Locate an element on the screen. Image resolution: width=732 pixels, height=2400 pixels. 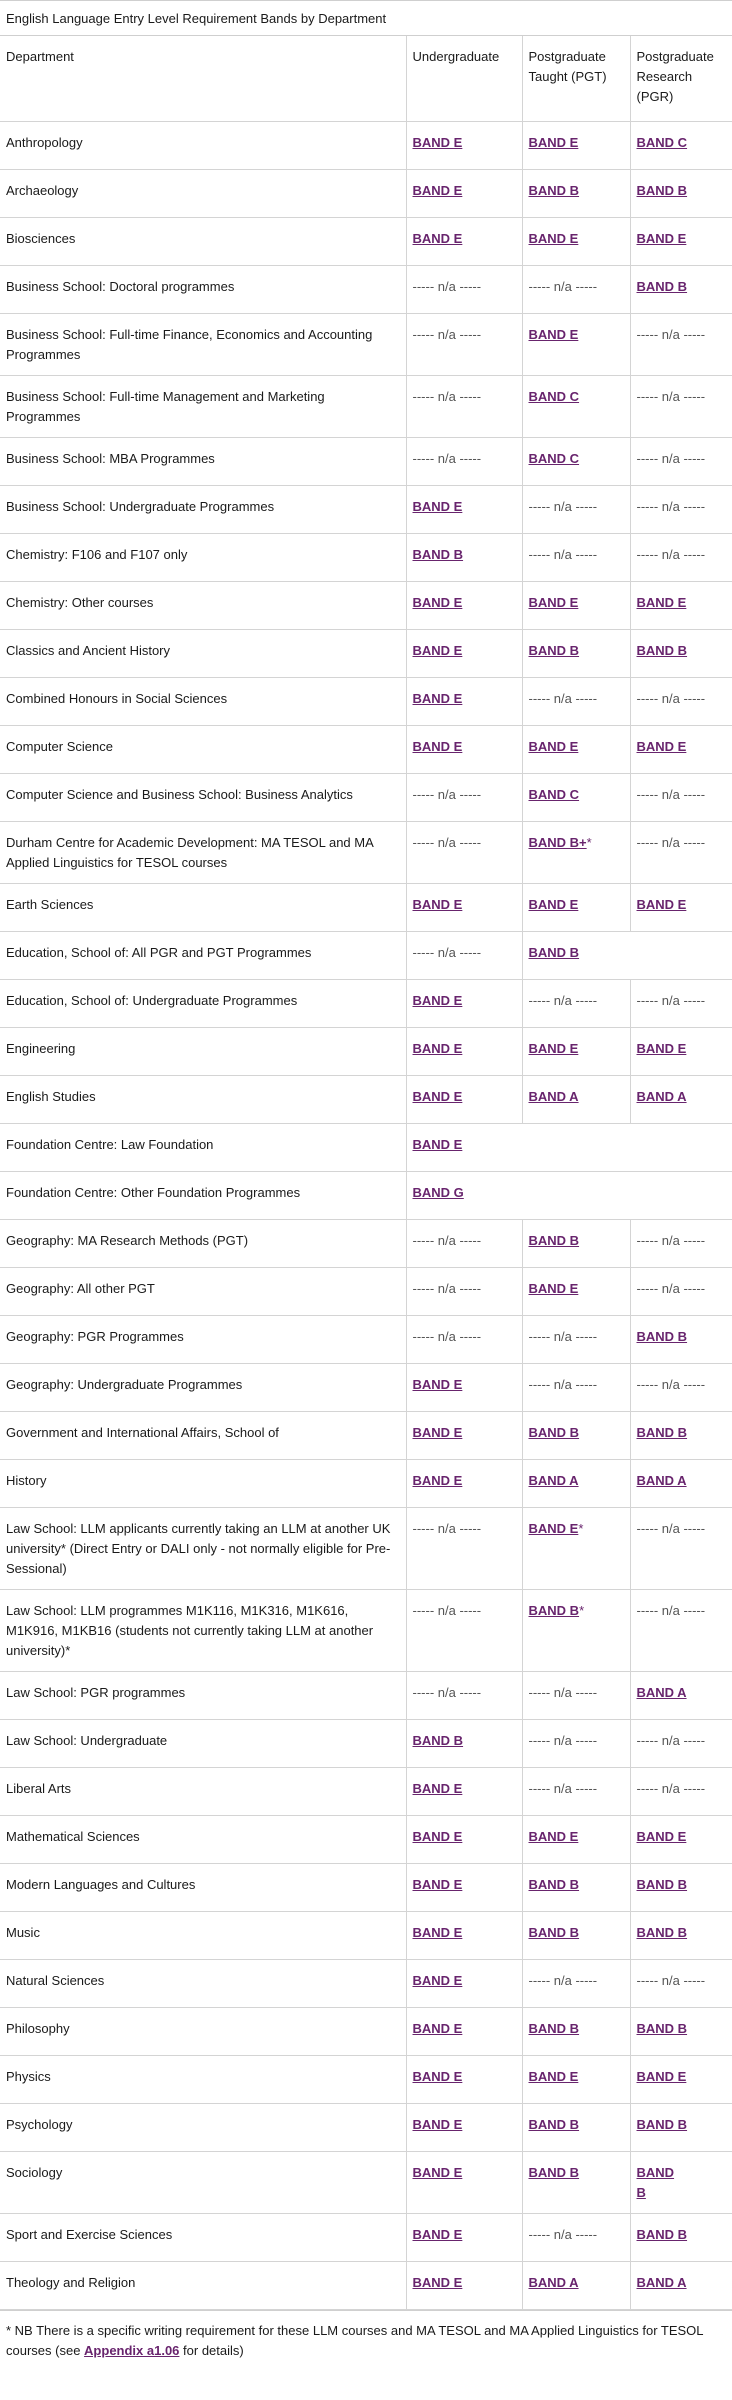
cell-postgraduate-taught: BAND E is located at coordinates (575, 1051).